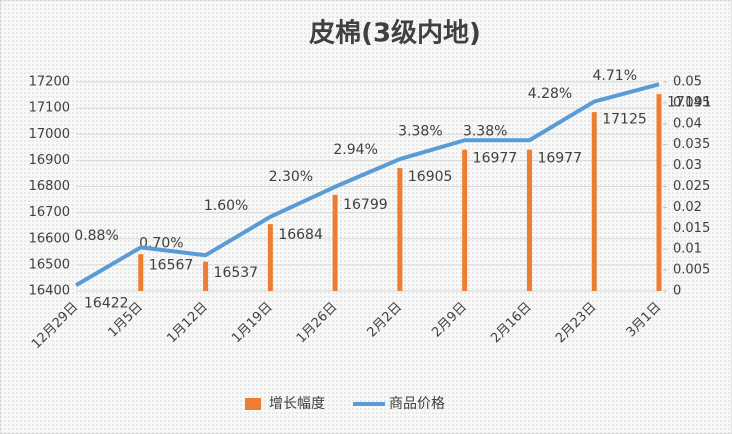 The image size is (732, 434). What do you see at coordinates (550, 94) in the screenshot?
I see `data-label: 4.28%` at bounding box center [550, 94].